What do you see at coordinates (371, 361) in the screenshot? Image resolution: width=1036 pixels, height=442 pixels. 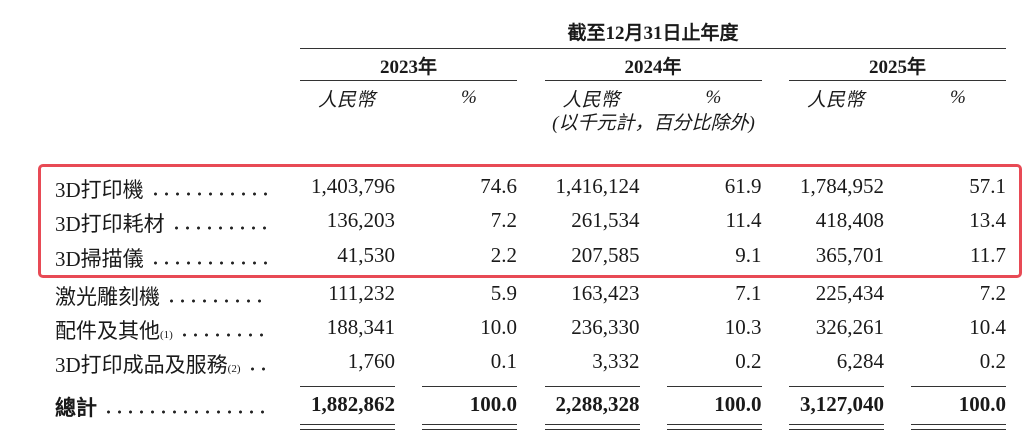 I see `cell-value: 1,760` at bounding box center [371, 361].